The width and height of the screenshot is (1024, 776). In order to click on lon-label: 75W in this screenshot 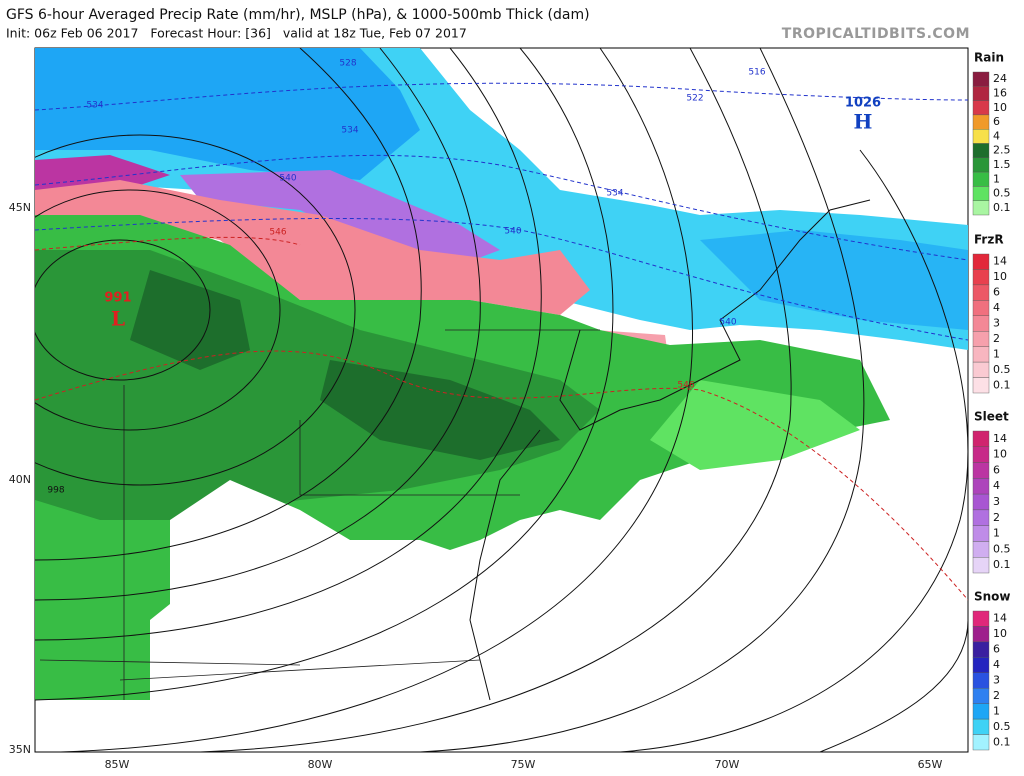, I will do `click(523, 764)`.